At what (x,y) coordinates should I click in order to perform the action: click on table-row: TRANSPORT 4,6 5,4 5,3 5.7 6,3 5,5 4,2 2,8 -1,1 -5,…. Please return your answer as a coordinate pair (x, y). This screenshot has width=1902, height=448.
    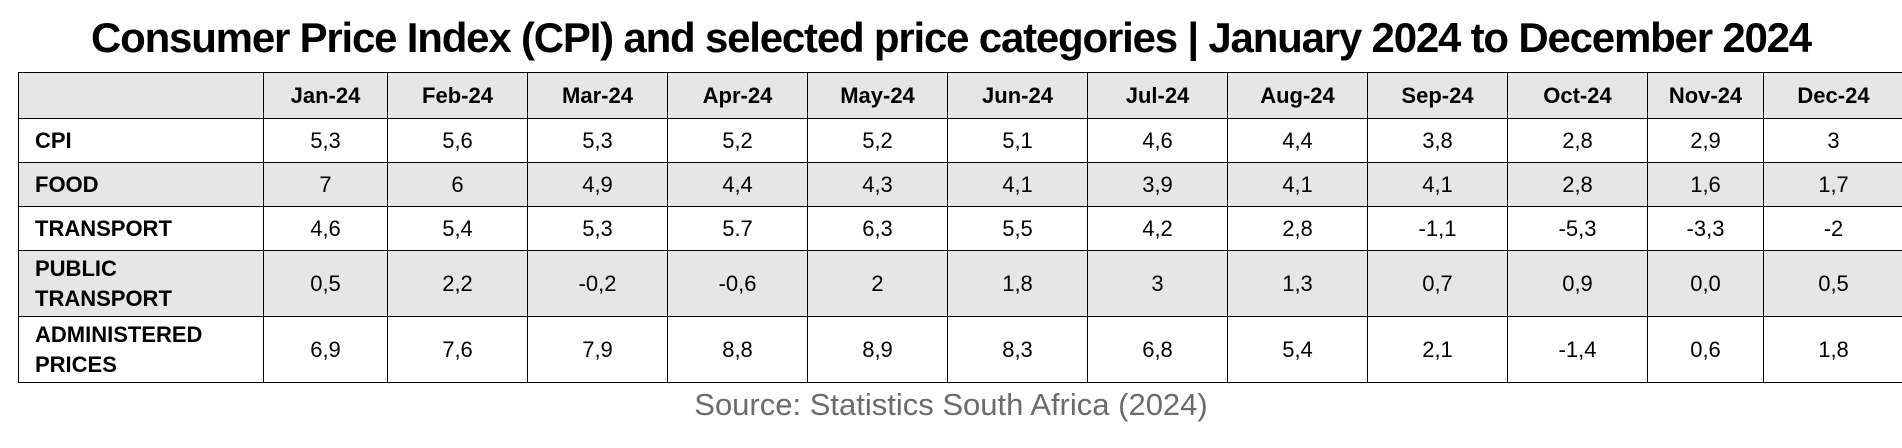
    Looking at the image, I should click on (960, 228).